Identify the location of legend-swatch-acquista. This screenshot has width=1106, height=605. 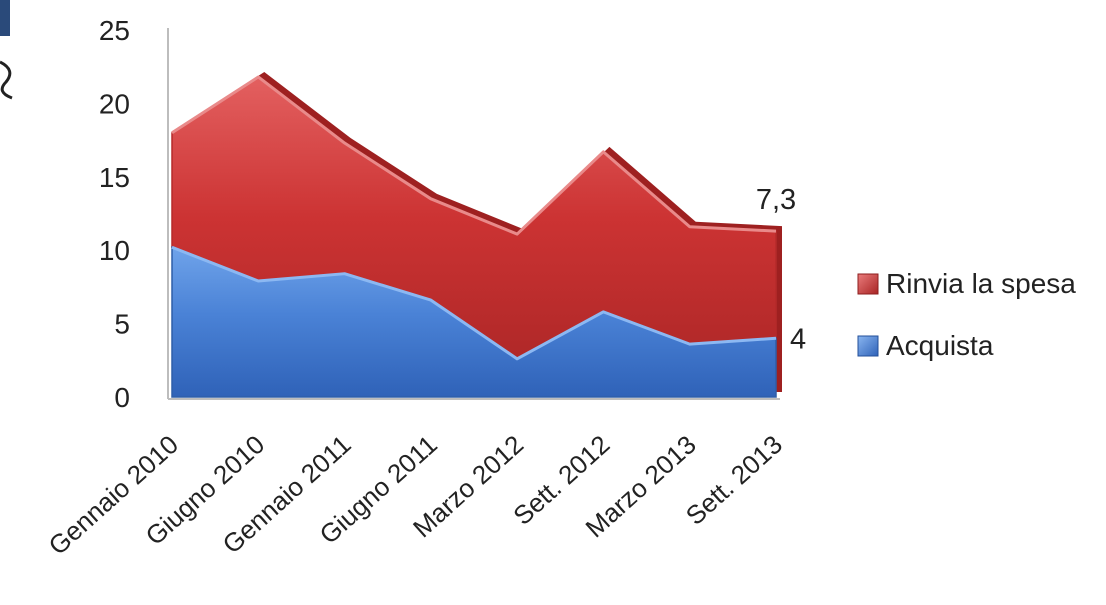
(868, 346).